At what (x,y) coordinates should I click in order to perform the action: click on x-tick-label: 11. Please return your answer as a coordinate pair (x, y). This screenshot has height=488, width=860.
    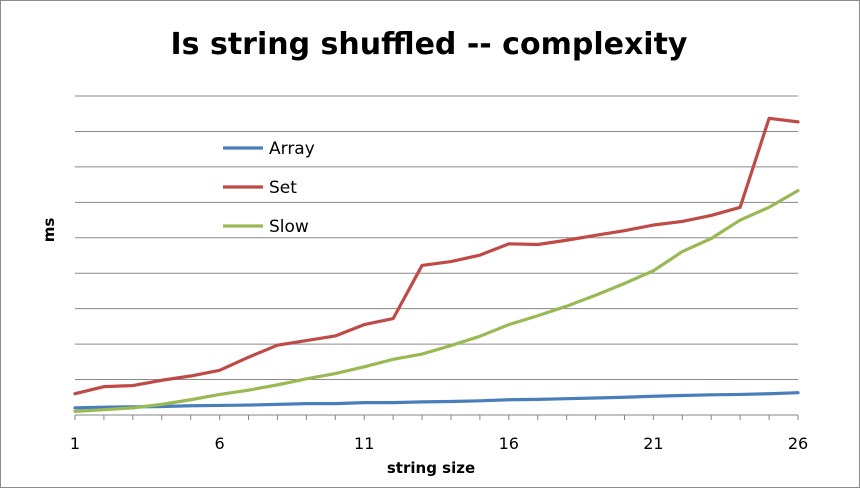
    Looking at the image, I should click on (364, 443).